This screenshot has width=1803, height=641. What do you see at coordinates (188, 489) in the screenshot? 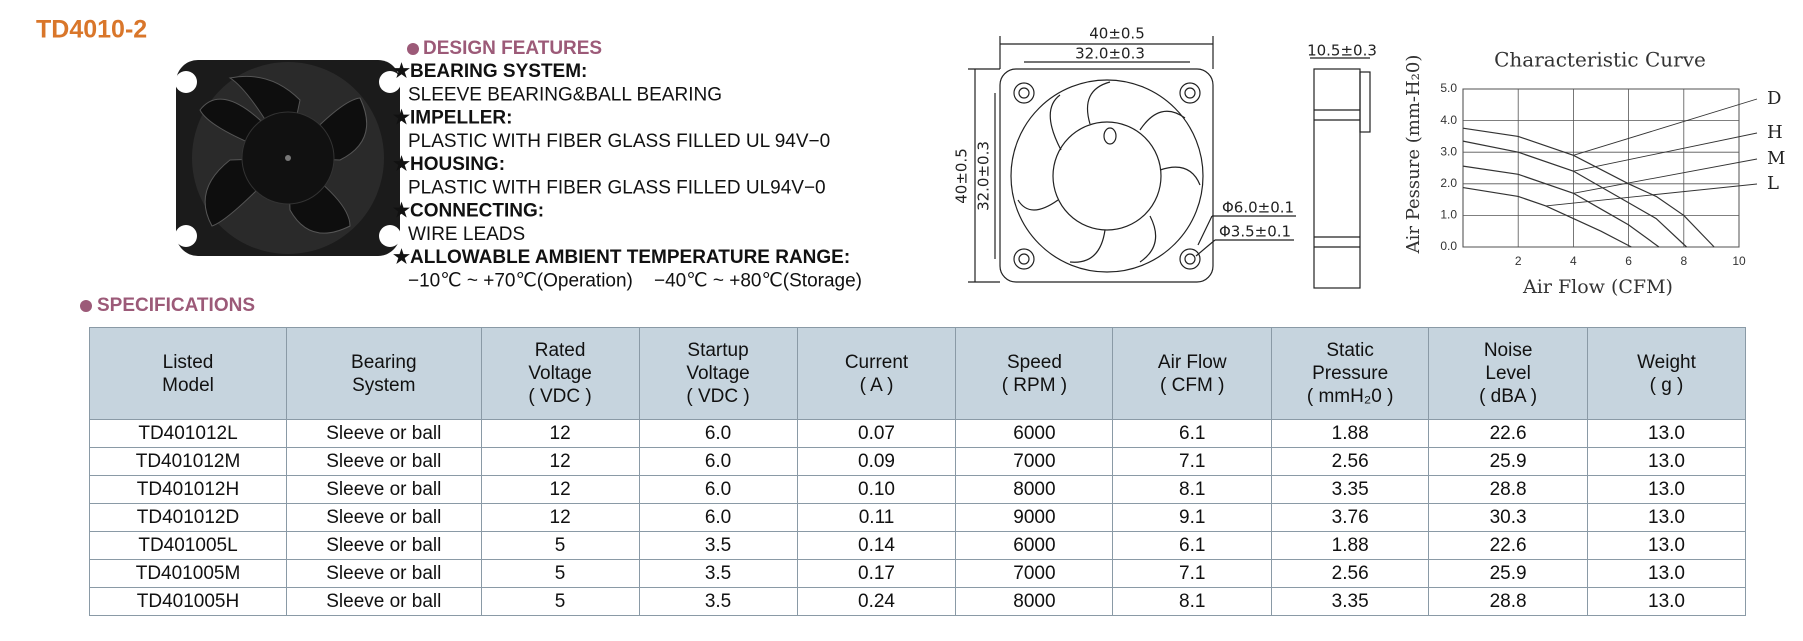
I see `table-cell: TD401012H` at bounding box center [188, 489].